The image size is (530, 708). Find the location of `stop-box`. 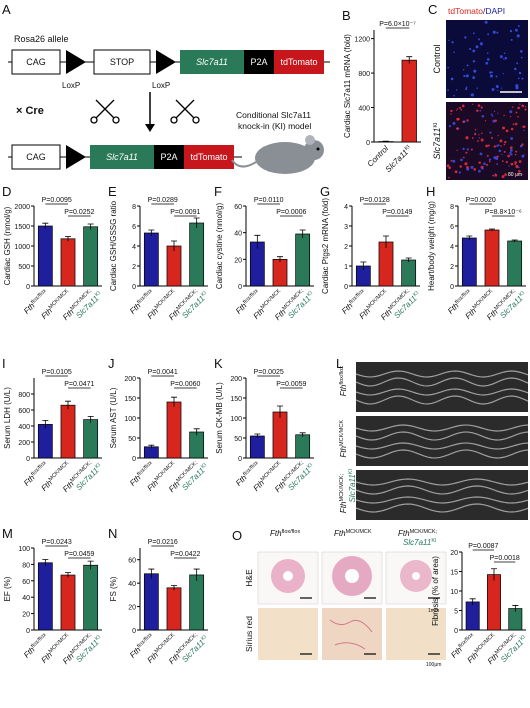

stop-box is located at coordinates (122, 62).